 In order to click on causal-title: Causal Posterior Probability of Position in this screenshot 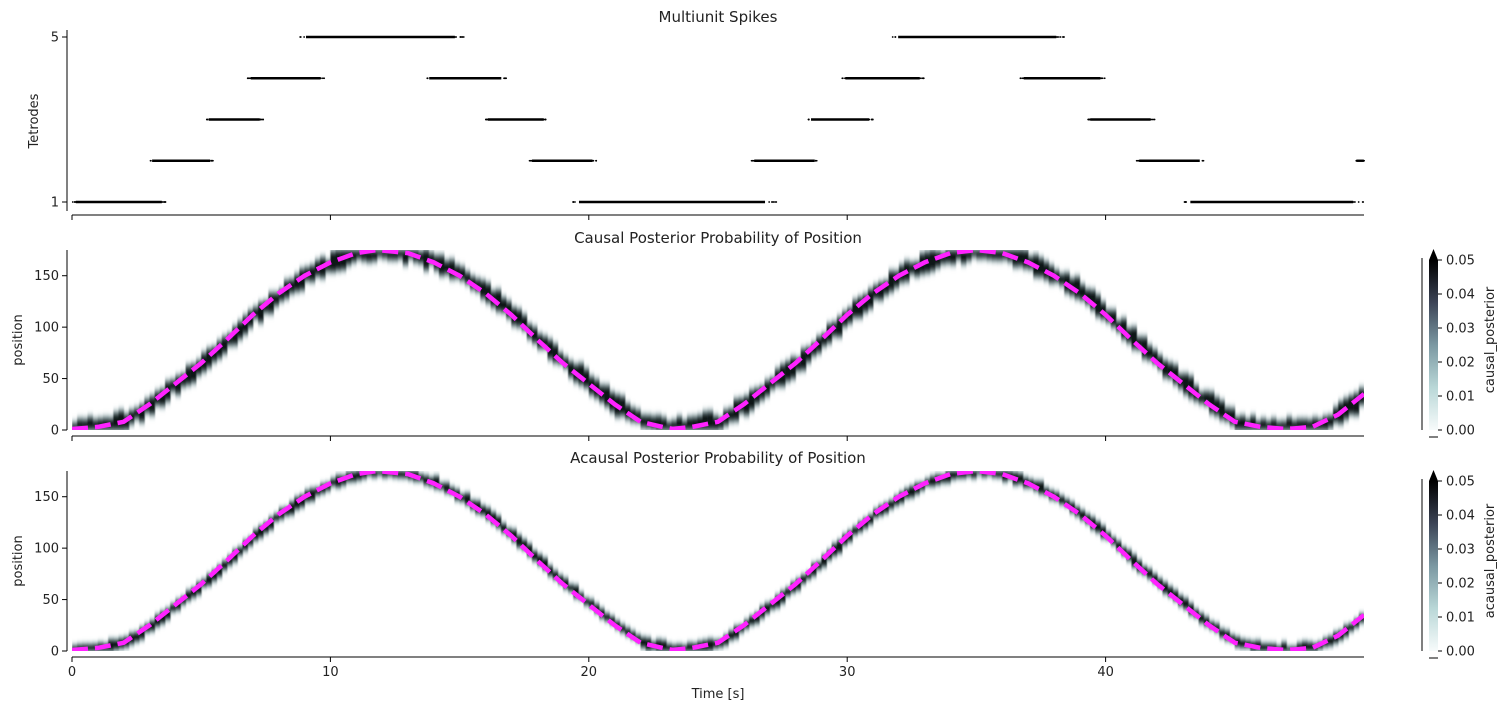, I will do `click(718, 238)`.